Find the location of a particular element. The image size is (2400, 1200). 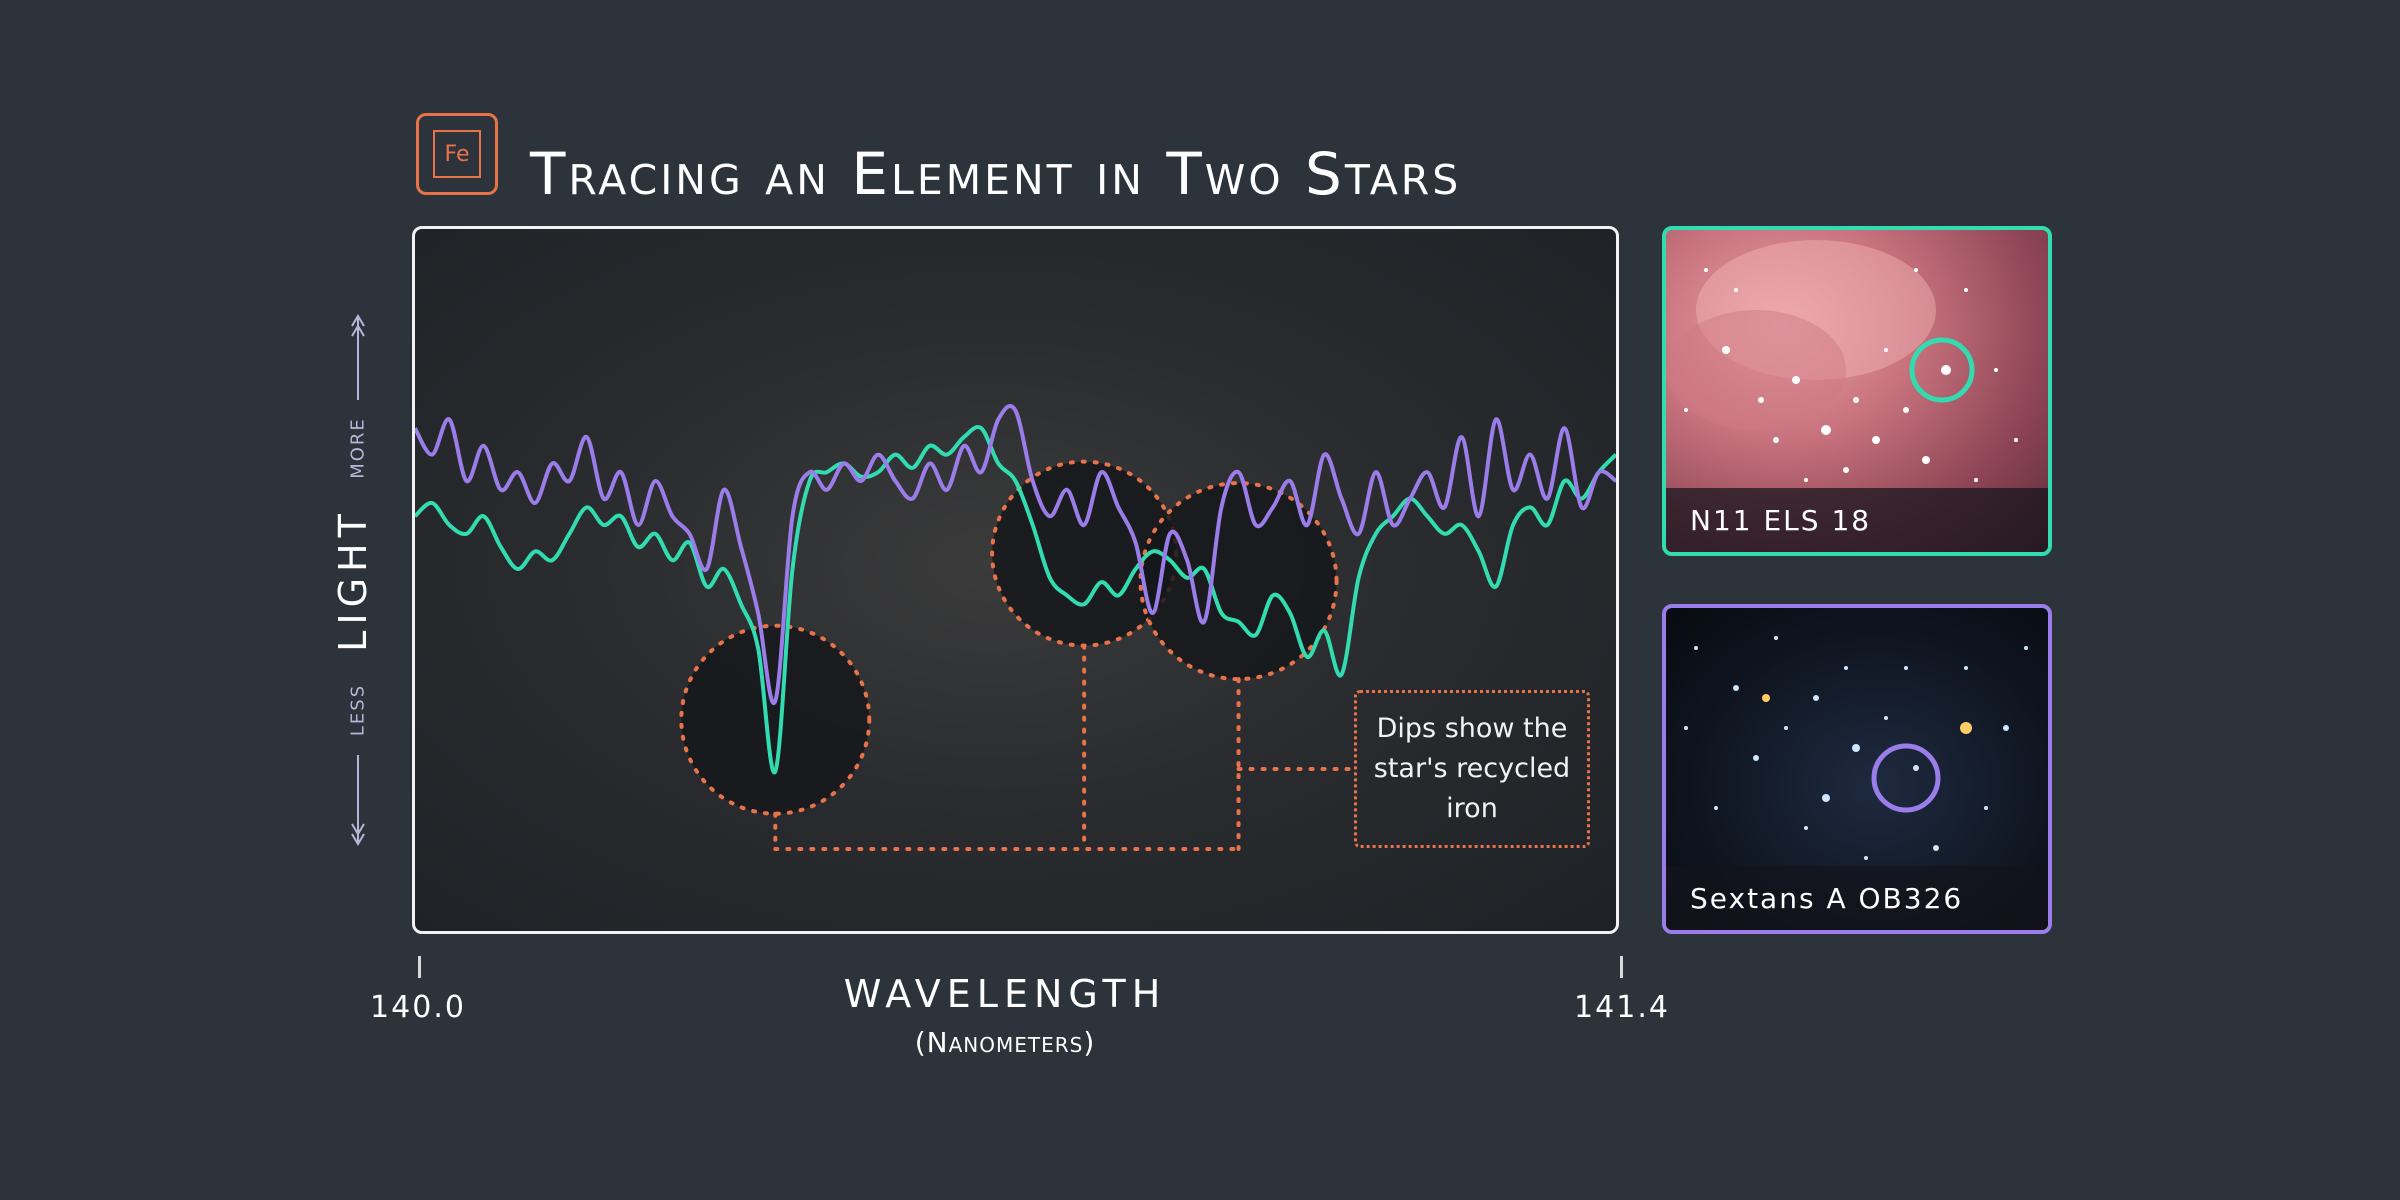

y-axis-more-label: More is located at coordinates (358, 448).